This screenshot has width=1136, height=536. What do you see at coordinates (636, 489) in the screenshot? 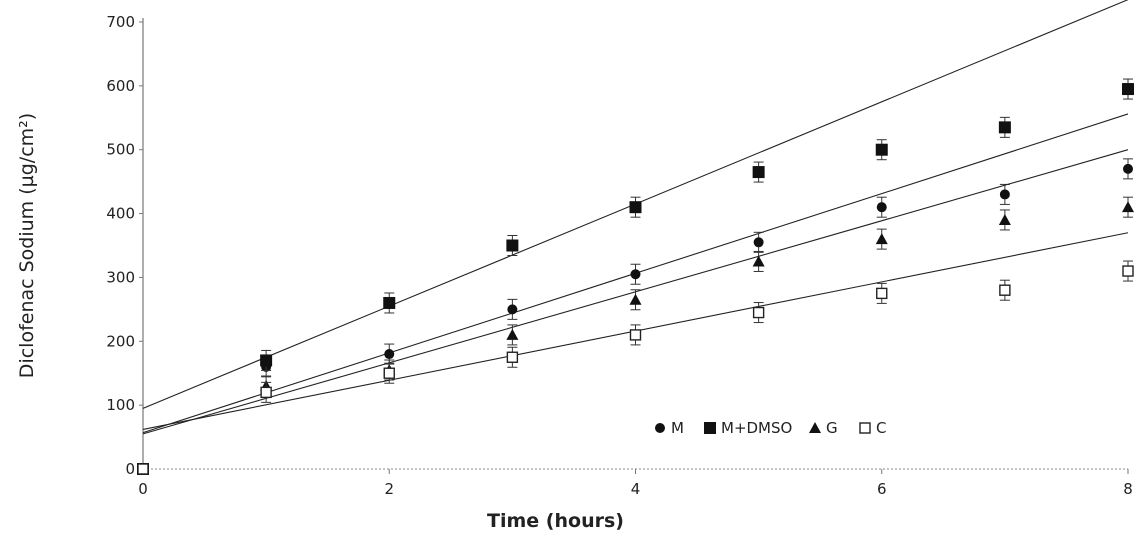
I see `x-tick-label: 4` at bounding box center [636, 489].